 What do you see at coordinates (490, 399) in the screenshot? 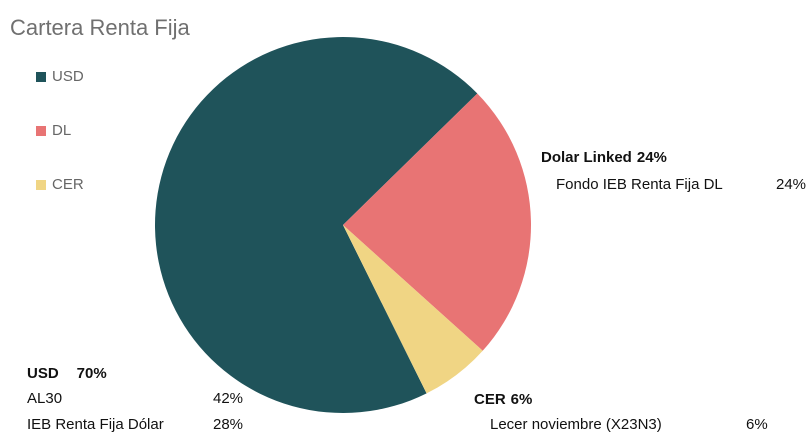
I see `annotation-title: CER` at bounding box center [490, 399].